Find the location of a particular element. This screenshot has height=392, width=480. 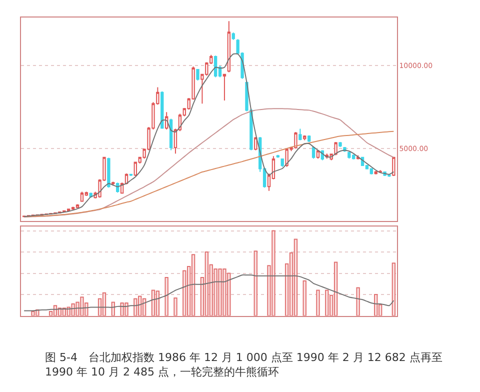

caption: 图 5-4 台北加权指数 1986 年 12 月 1 000 点至 1990 年 2 月 12 682 点再至 1990 年 10 月 2 485 点，一轮完整的牛熊循环 is located at coordinates (243, 364).